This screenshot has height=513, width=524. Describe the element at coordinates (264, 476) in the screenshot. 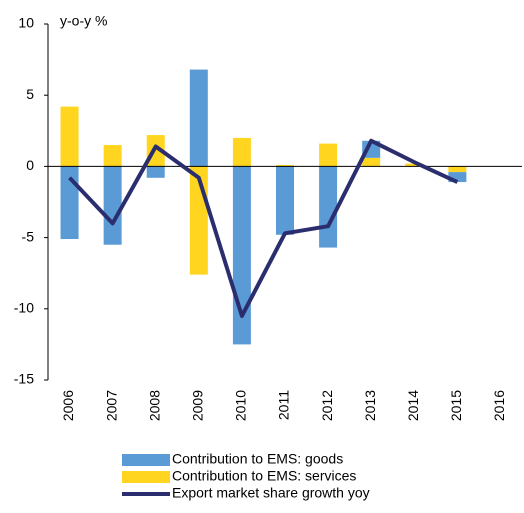

I see `legend-label: Contribution to EMS: services` at that location.